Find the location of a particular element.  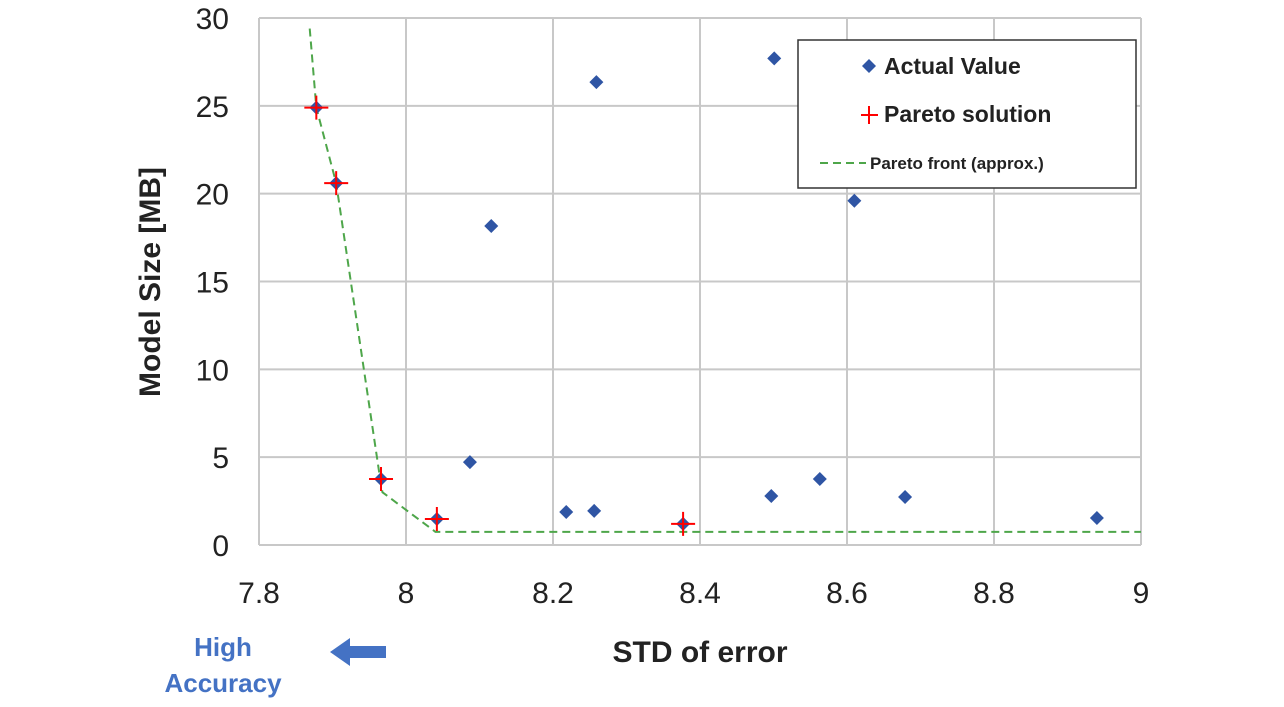

left-arrow-icon is located at coordinates (358, 652).